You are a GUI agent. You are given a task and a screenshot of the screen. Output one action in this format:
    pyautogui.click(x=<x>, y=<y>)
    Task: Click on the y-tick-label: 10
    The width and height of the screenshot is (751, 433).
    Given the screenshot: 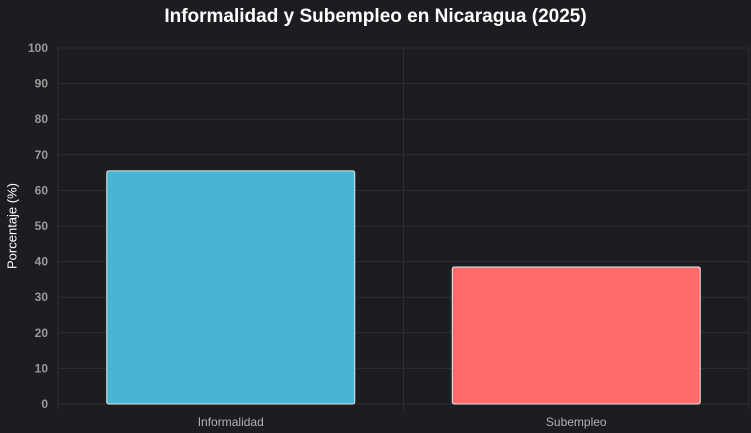 What is the action you would take?
    pyautogui.click(x=42, y=368)
    